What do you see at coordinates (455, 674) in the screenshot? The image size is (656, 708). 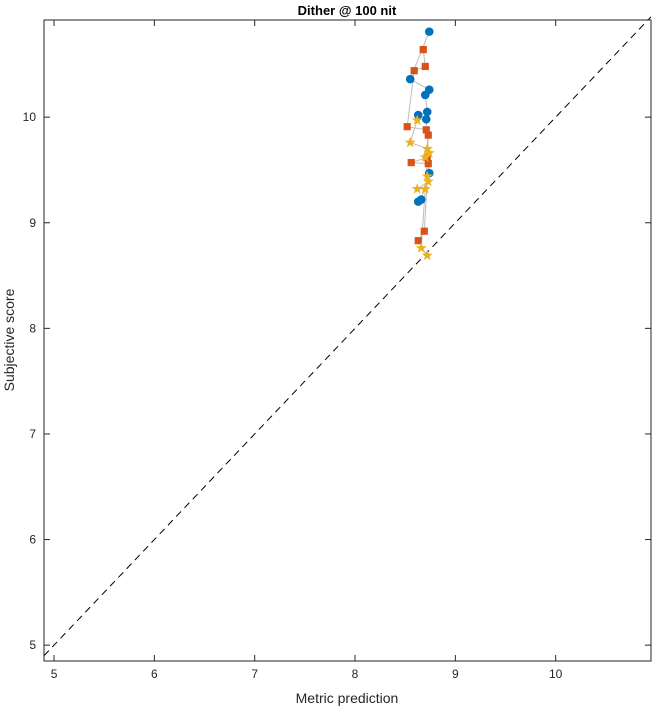 I see `x-tick-label: 9` at bounding box center [455, 674].